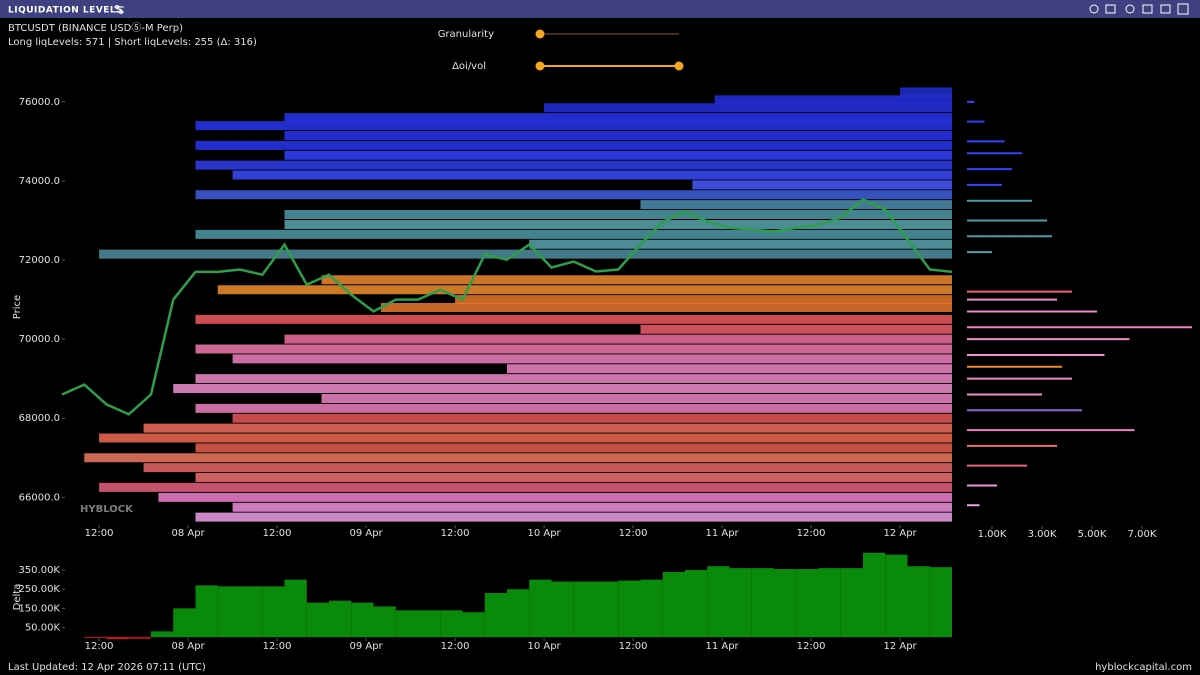 The width and height of the screenshot is (1200, 675). I want to click on y-tick-label: 72000.0, so click(39, 260).